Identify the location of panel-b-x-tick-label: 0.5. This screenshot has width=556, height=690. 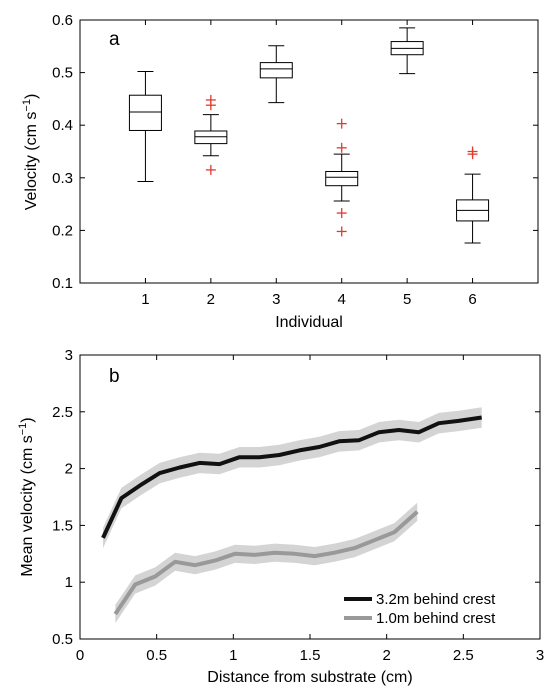
(156, 655).